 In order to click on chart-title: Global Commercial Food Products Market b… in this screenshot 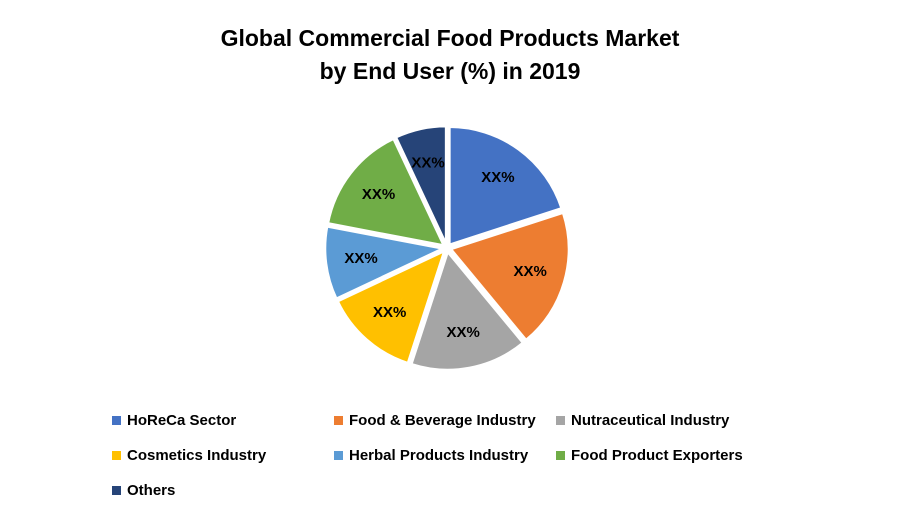, I will do `click(450, 55)`.